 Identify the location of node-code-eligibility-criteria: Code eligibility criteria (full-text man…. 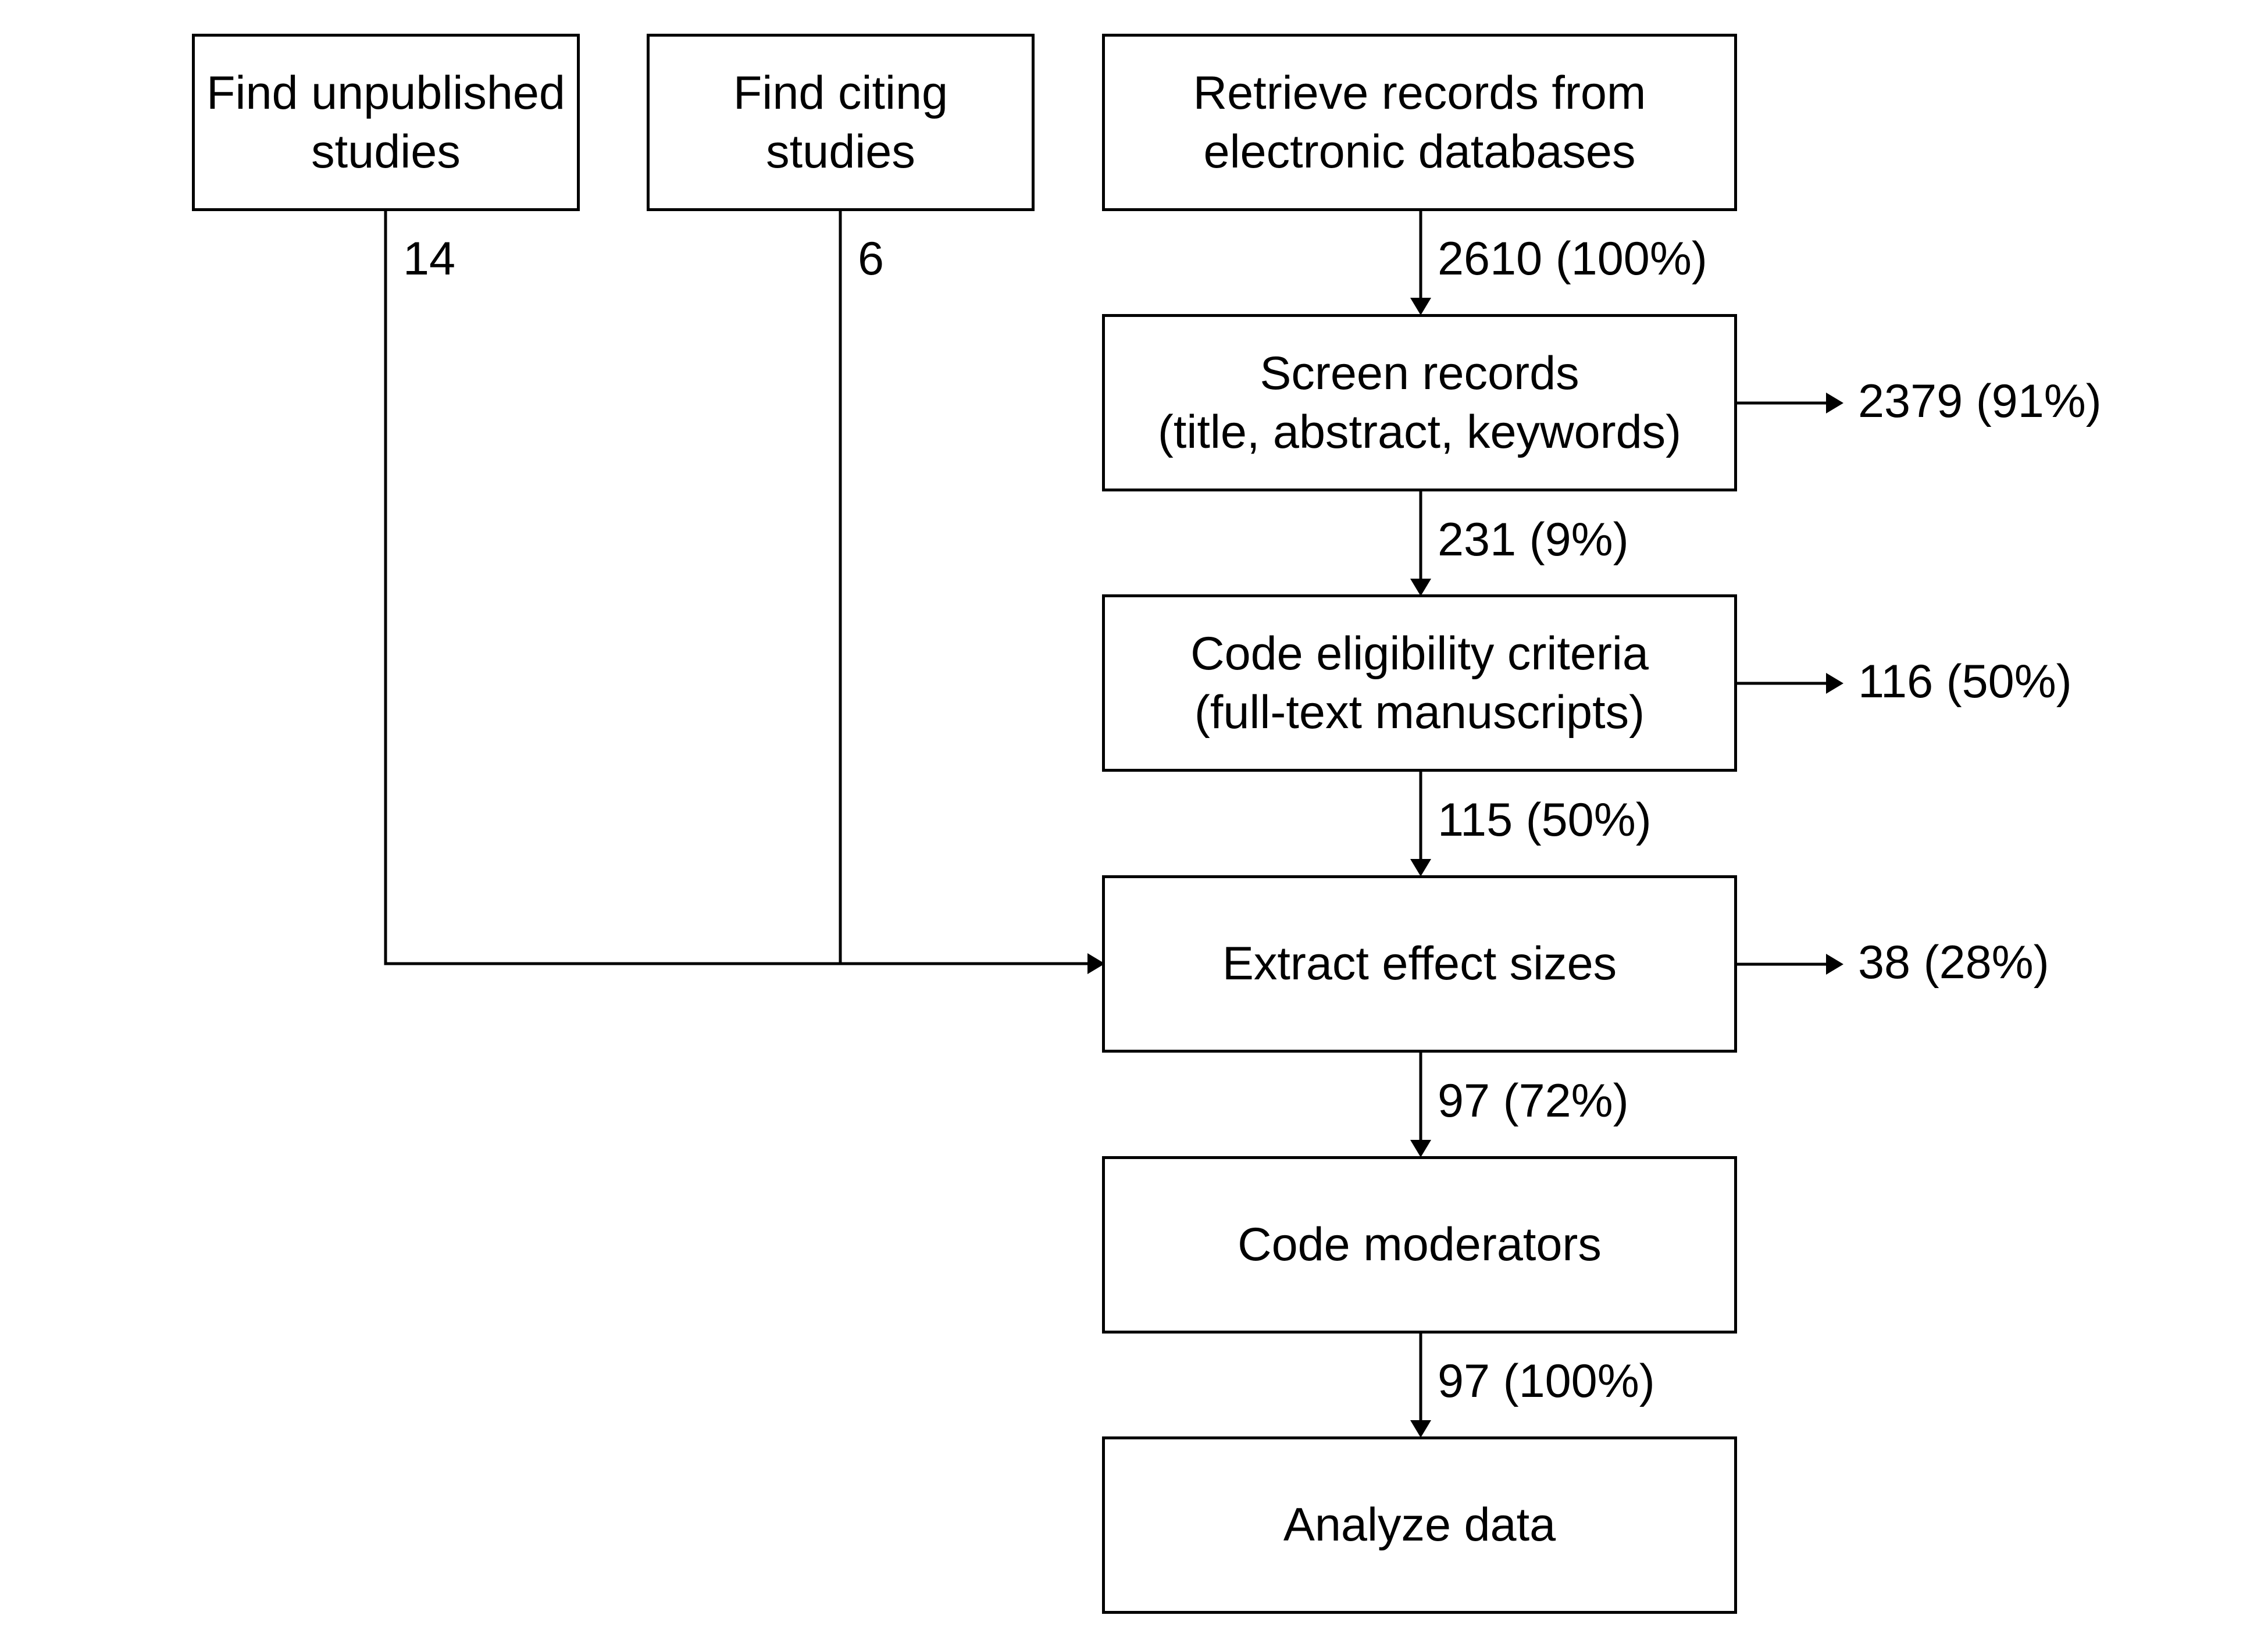
(1419, 683).